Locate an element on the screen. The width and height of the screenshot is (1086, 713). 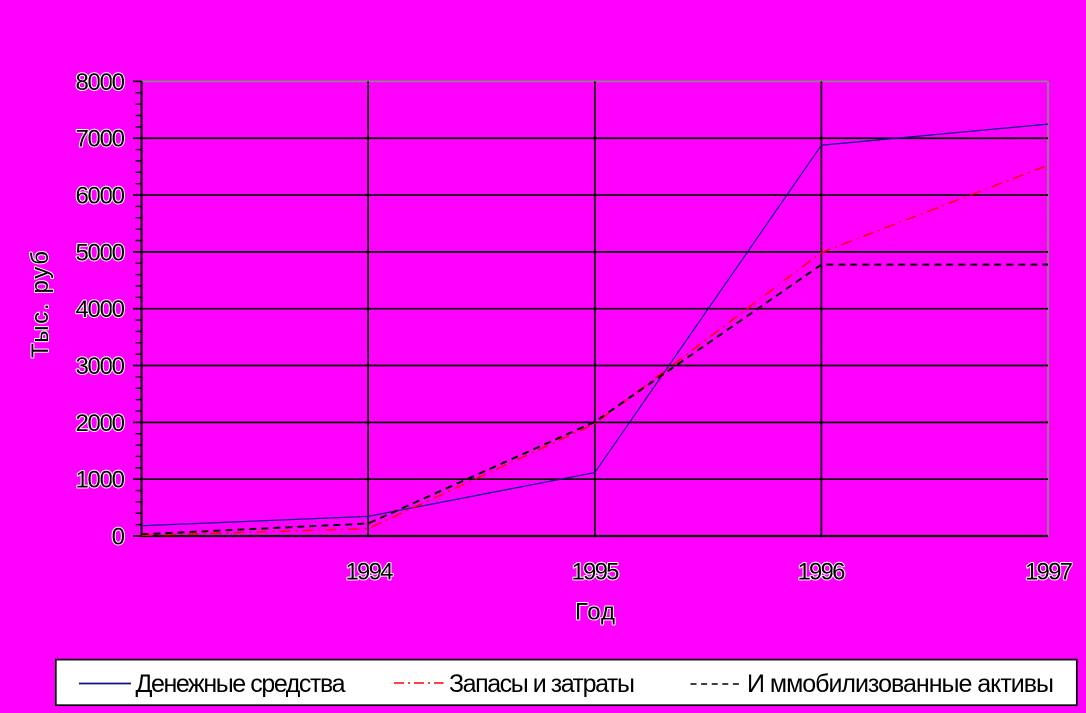
svg-text: И ммобилизованные активы is located at coordinates (900, 684).